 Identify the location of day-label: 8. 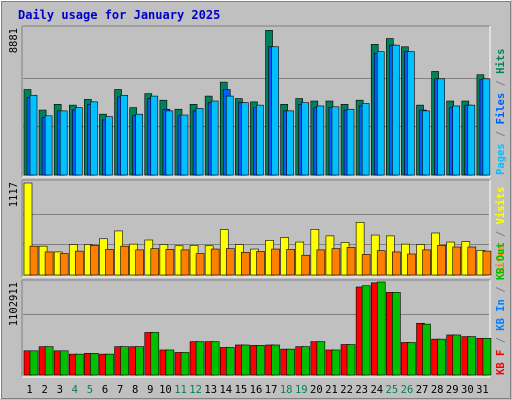
(135, 390).